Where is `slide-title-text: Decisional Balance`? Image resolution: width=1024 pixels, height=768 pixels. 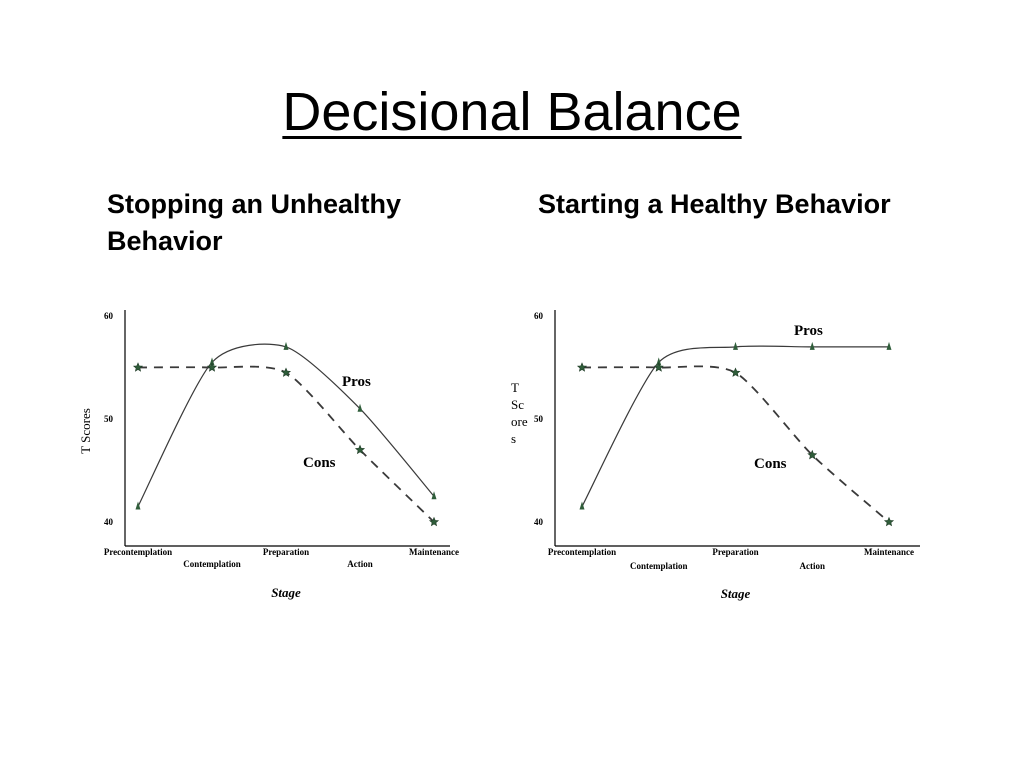 slide-title-text: Decisional Balance is located at coordinates (512, 112).